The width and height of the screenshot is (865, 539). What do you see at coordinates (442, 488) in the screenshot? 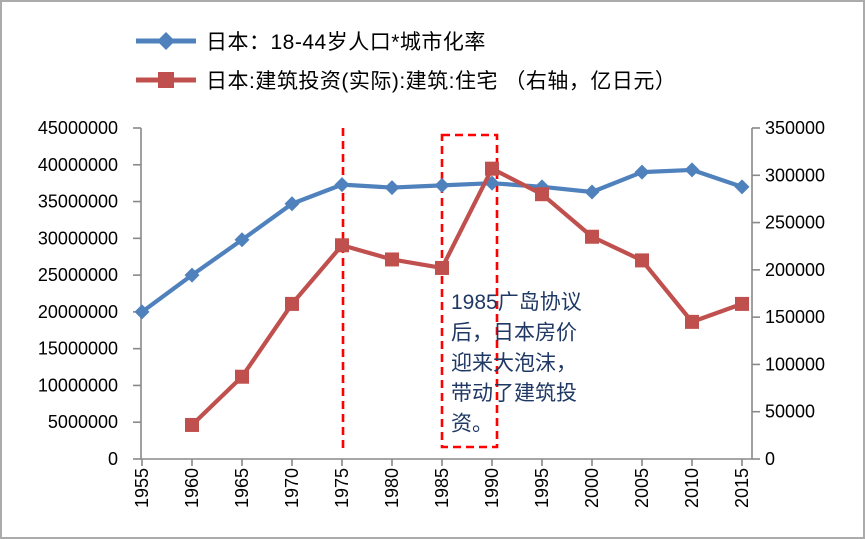
I see `x-axis-year-label: 1985` at bounding box center [442, 488].